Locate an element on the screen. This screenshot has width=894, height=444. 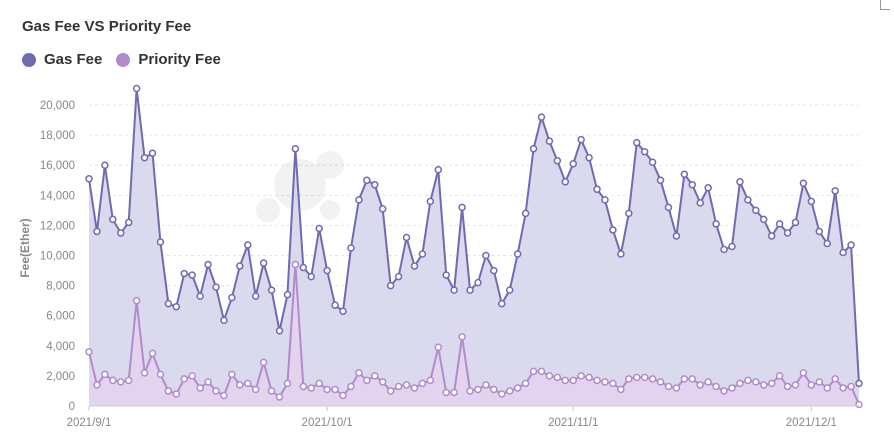
expand-corner-icon is located at coordinates (885, 5).